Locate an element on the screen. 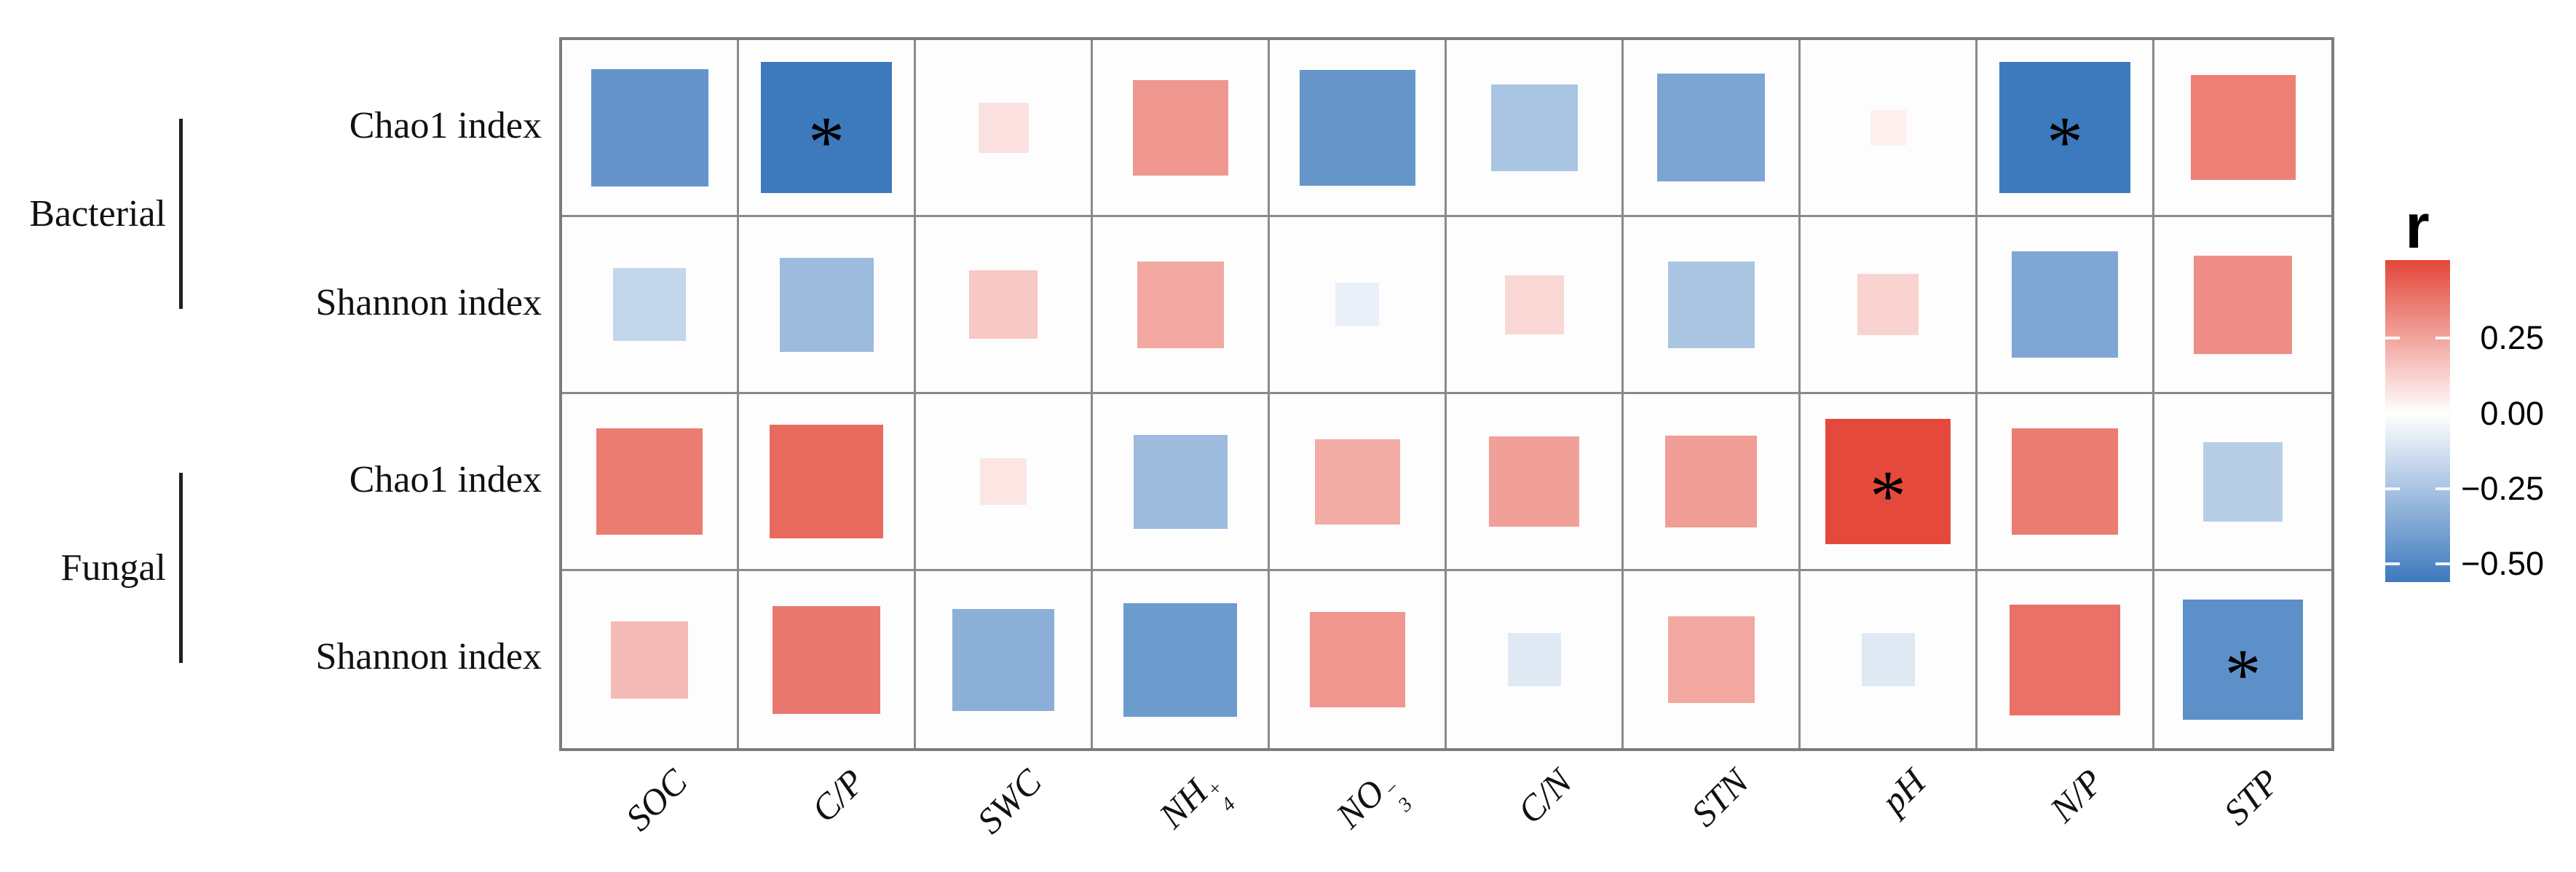 The image size is (2576, 872). x-axis-label: N/P is located at coordinates (2077, 795).